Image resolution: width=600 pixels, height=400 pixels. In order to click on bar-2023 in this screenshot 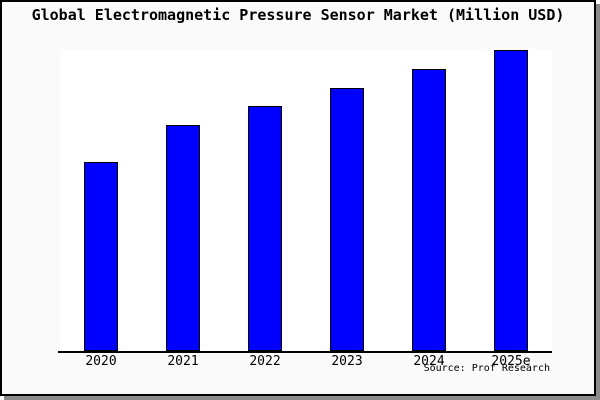, I will do `click(347, 219)`.